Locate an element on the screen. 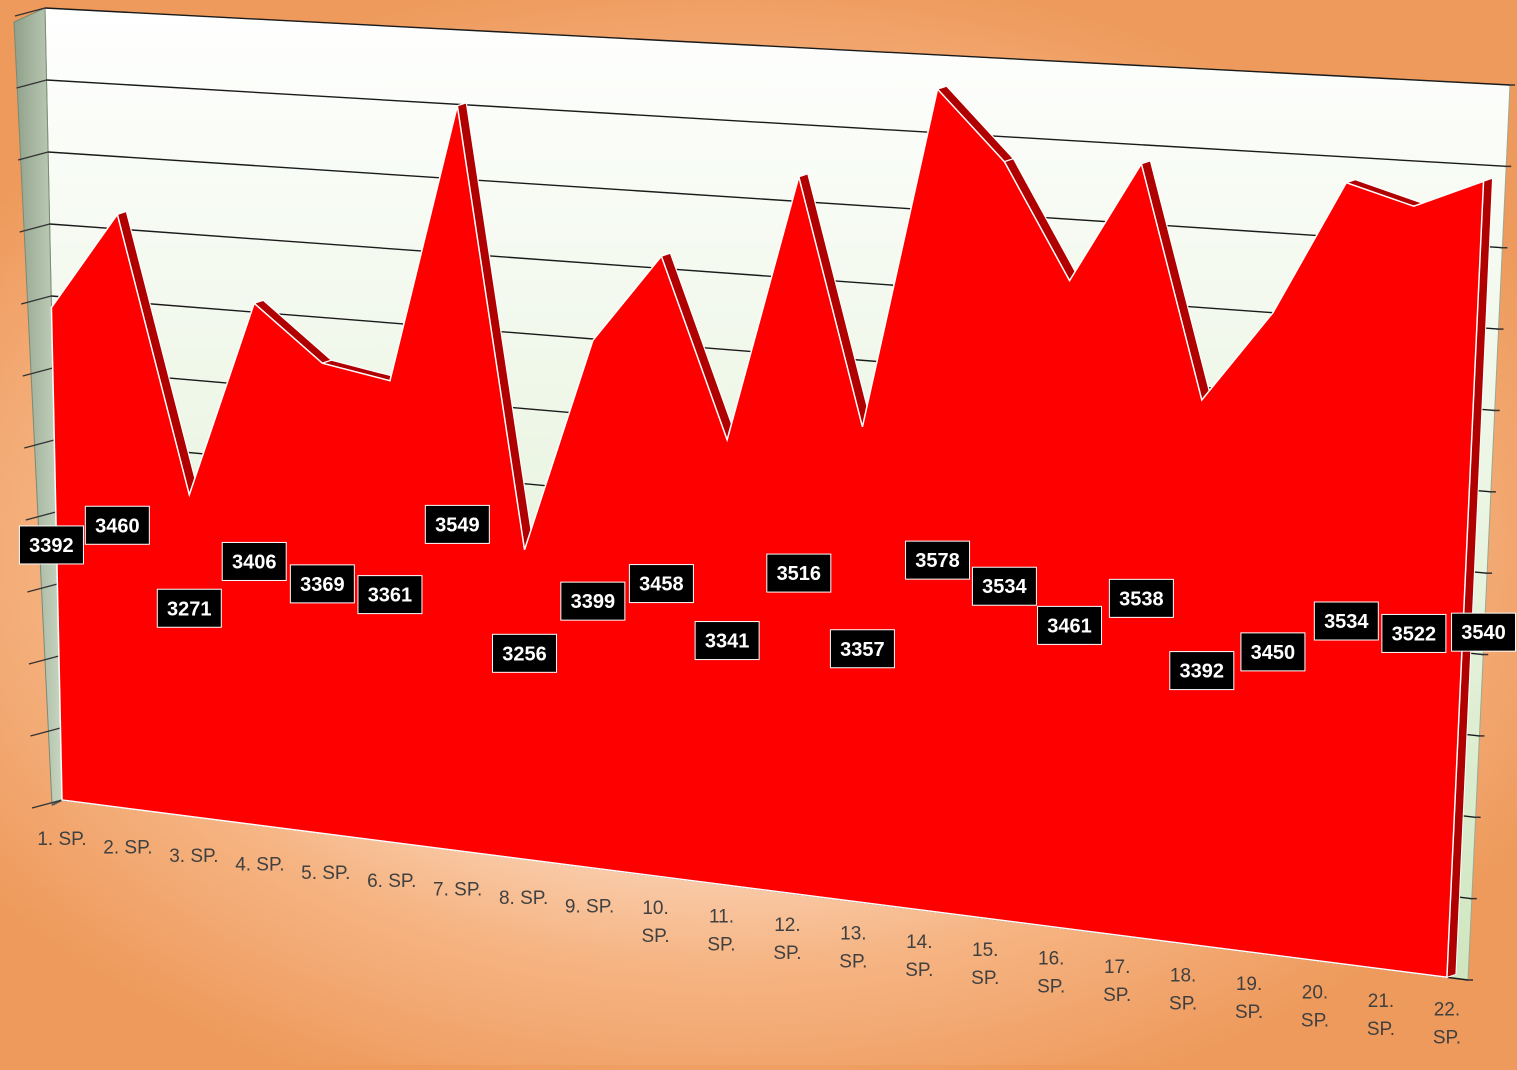  x-tick-label-text: 15. SP. is located at coordinates (985, 964).